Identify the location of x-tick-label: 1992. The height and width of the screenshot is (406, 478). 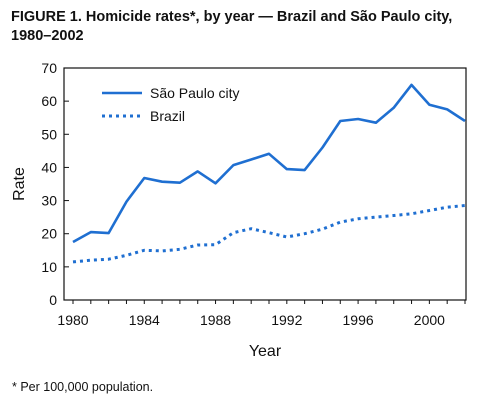
(286, 320).